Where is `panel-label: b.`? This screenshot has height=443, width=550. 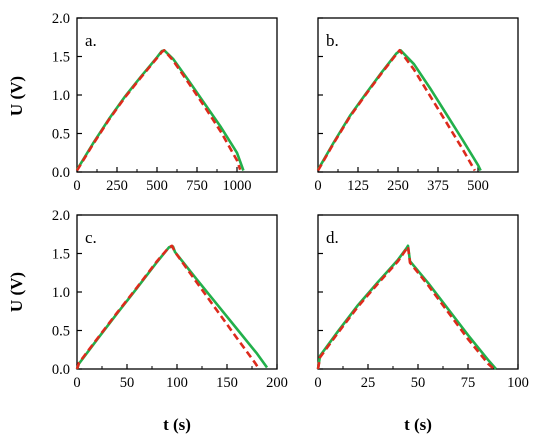
panel-label: b. is located at coordinates (332, 40).